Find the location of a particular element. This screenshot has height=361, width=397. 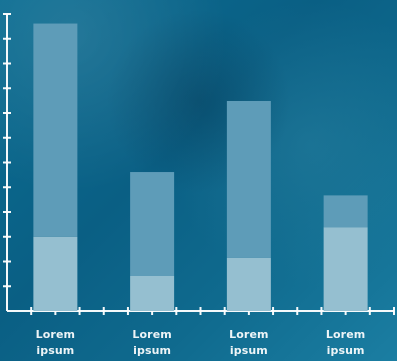

category-label-1: Lorem ipsum is located at coordinates (55, 342).